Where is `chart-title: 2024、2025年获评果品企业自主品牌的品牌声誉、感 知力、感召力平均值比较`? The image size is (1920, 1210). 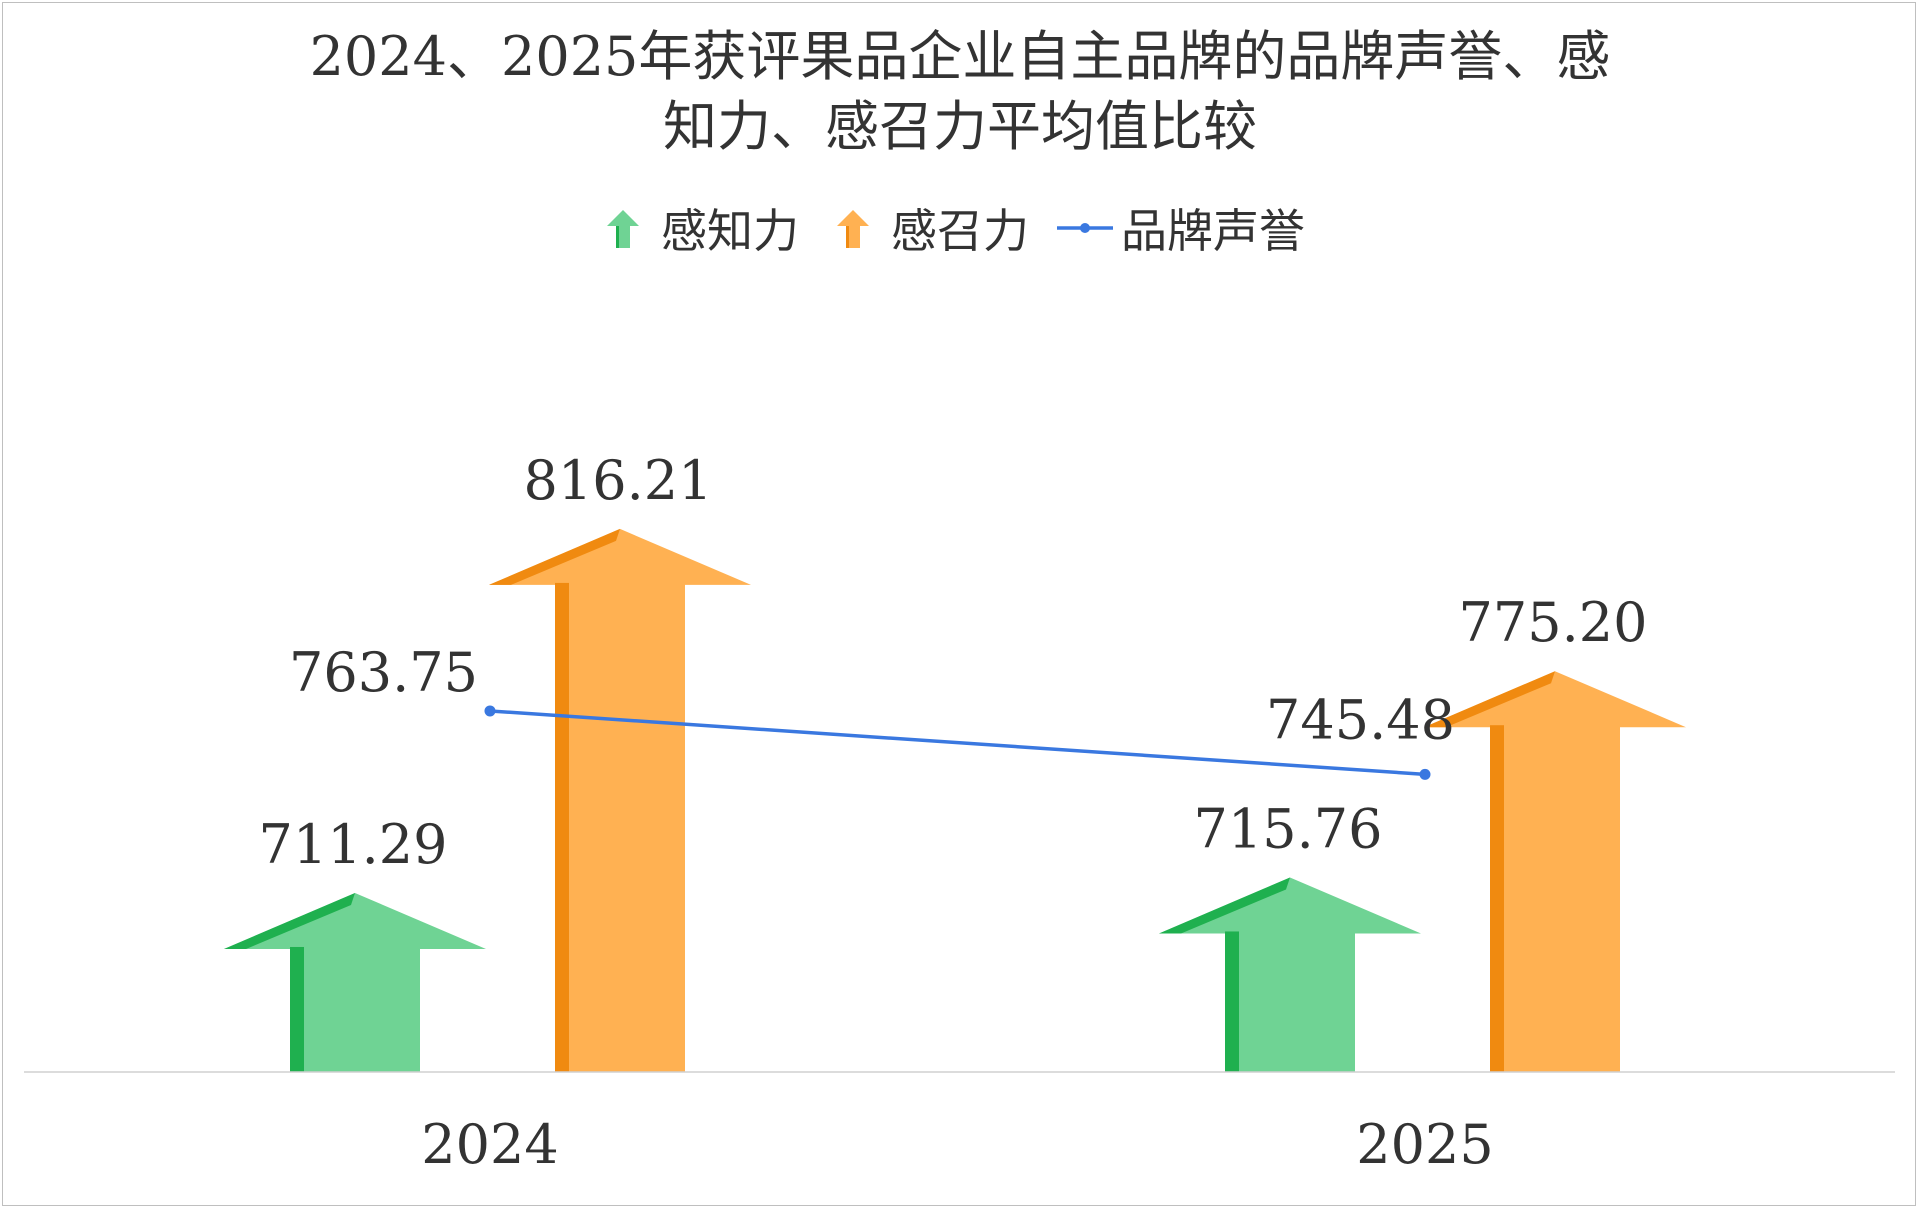 chart-title: 2024、2025年获评果品企业自主品牌的品牌声誉、感 知力、感召力平均值比较 is located at coordinates (960, 92).